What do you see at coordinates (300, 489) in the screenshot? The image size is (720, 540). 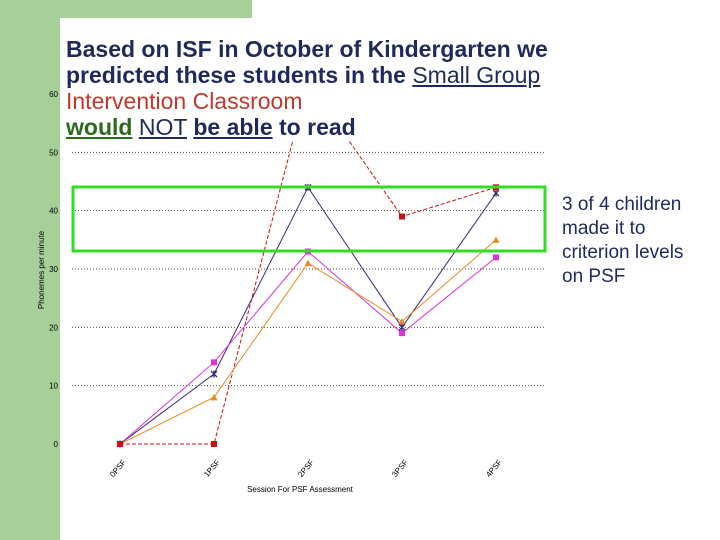 I see `x-axis-label: Session For PSF Assessment` at bounding box center [300, 489].